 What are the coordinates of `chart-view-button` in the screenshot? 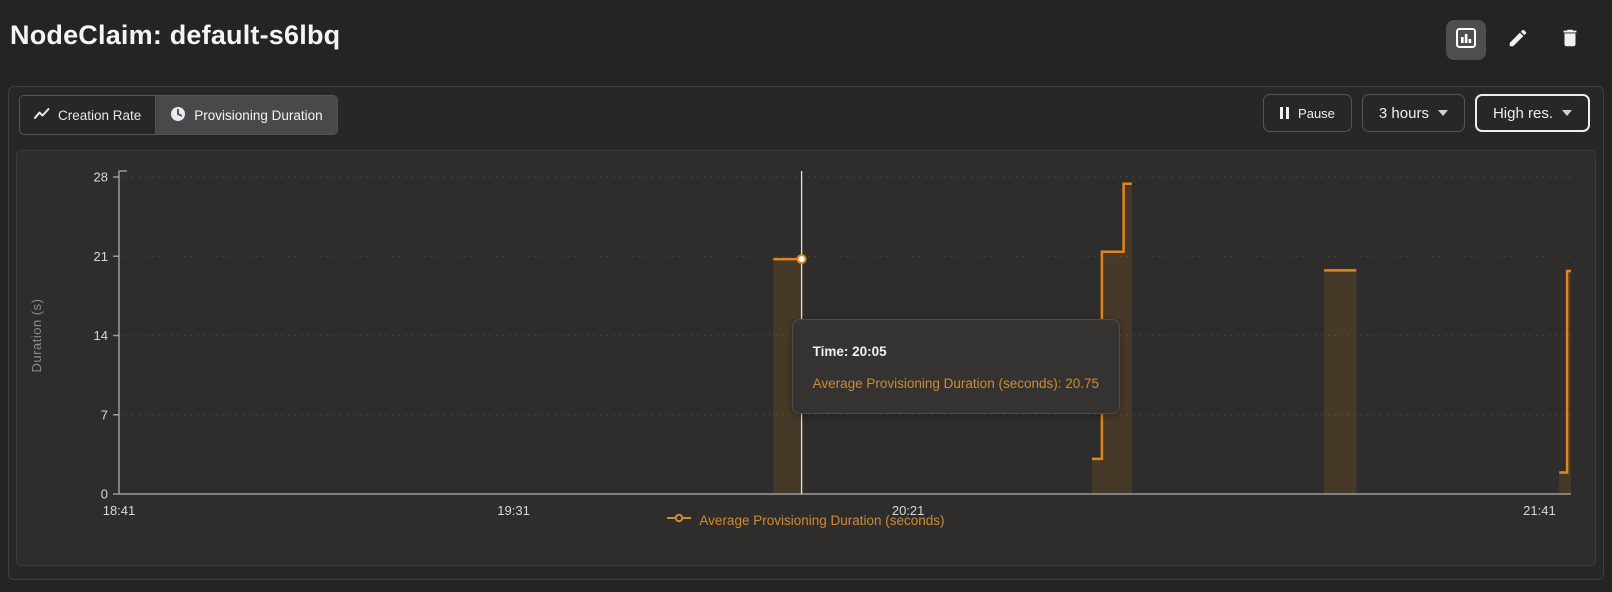 It's located at (1466, 40).